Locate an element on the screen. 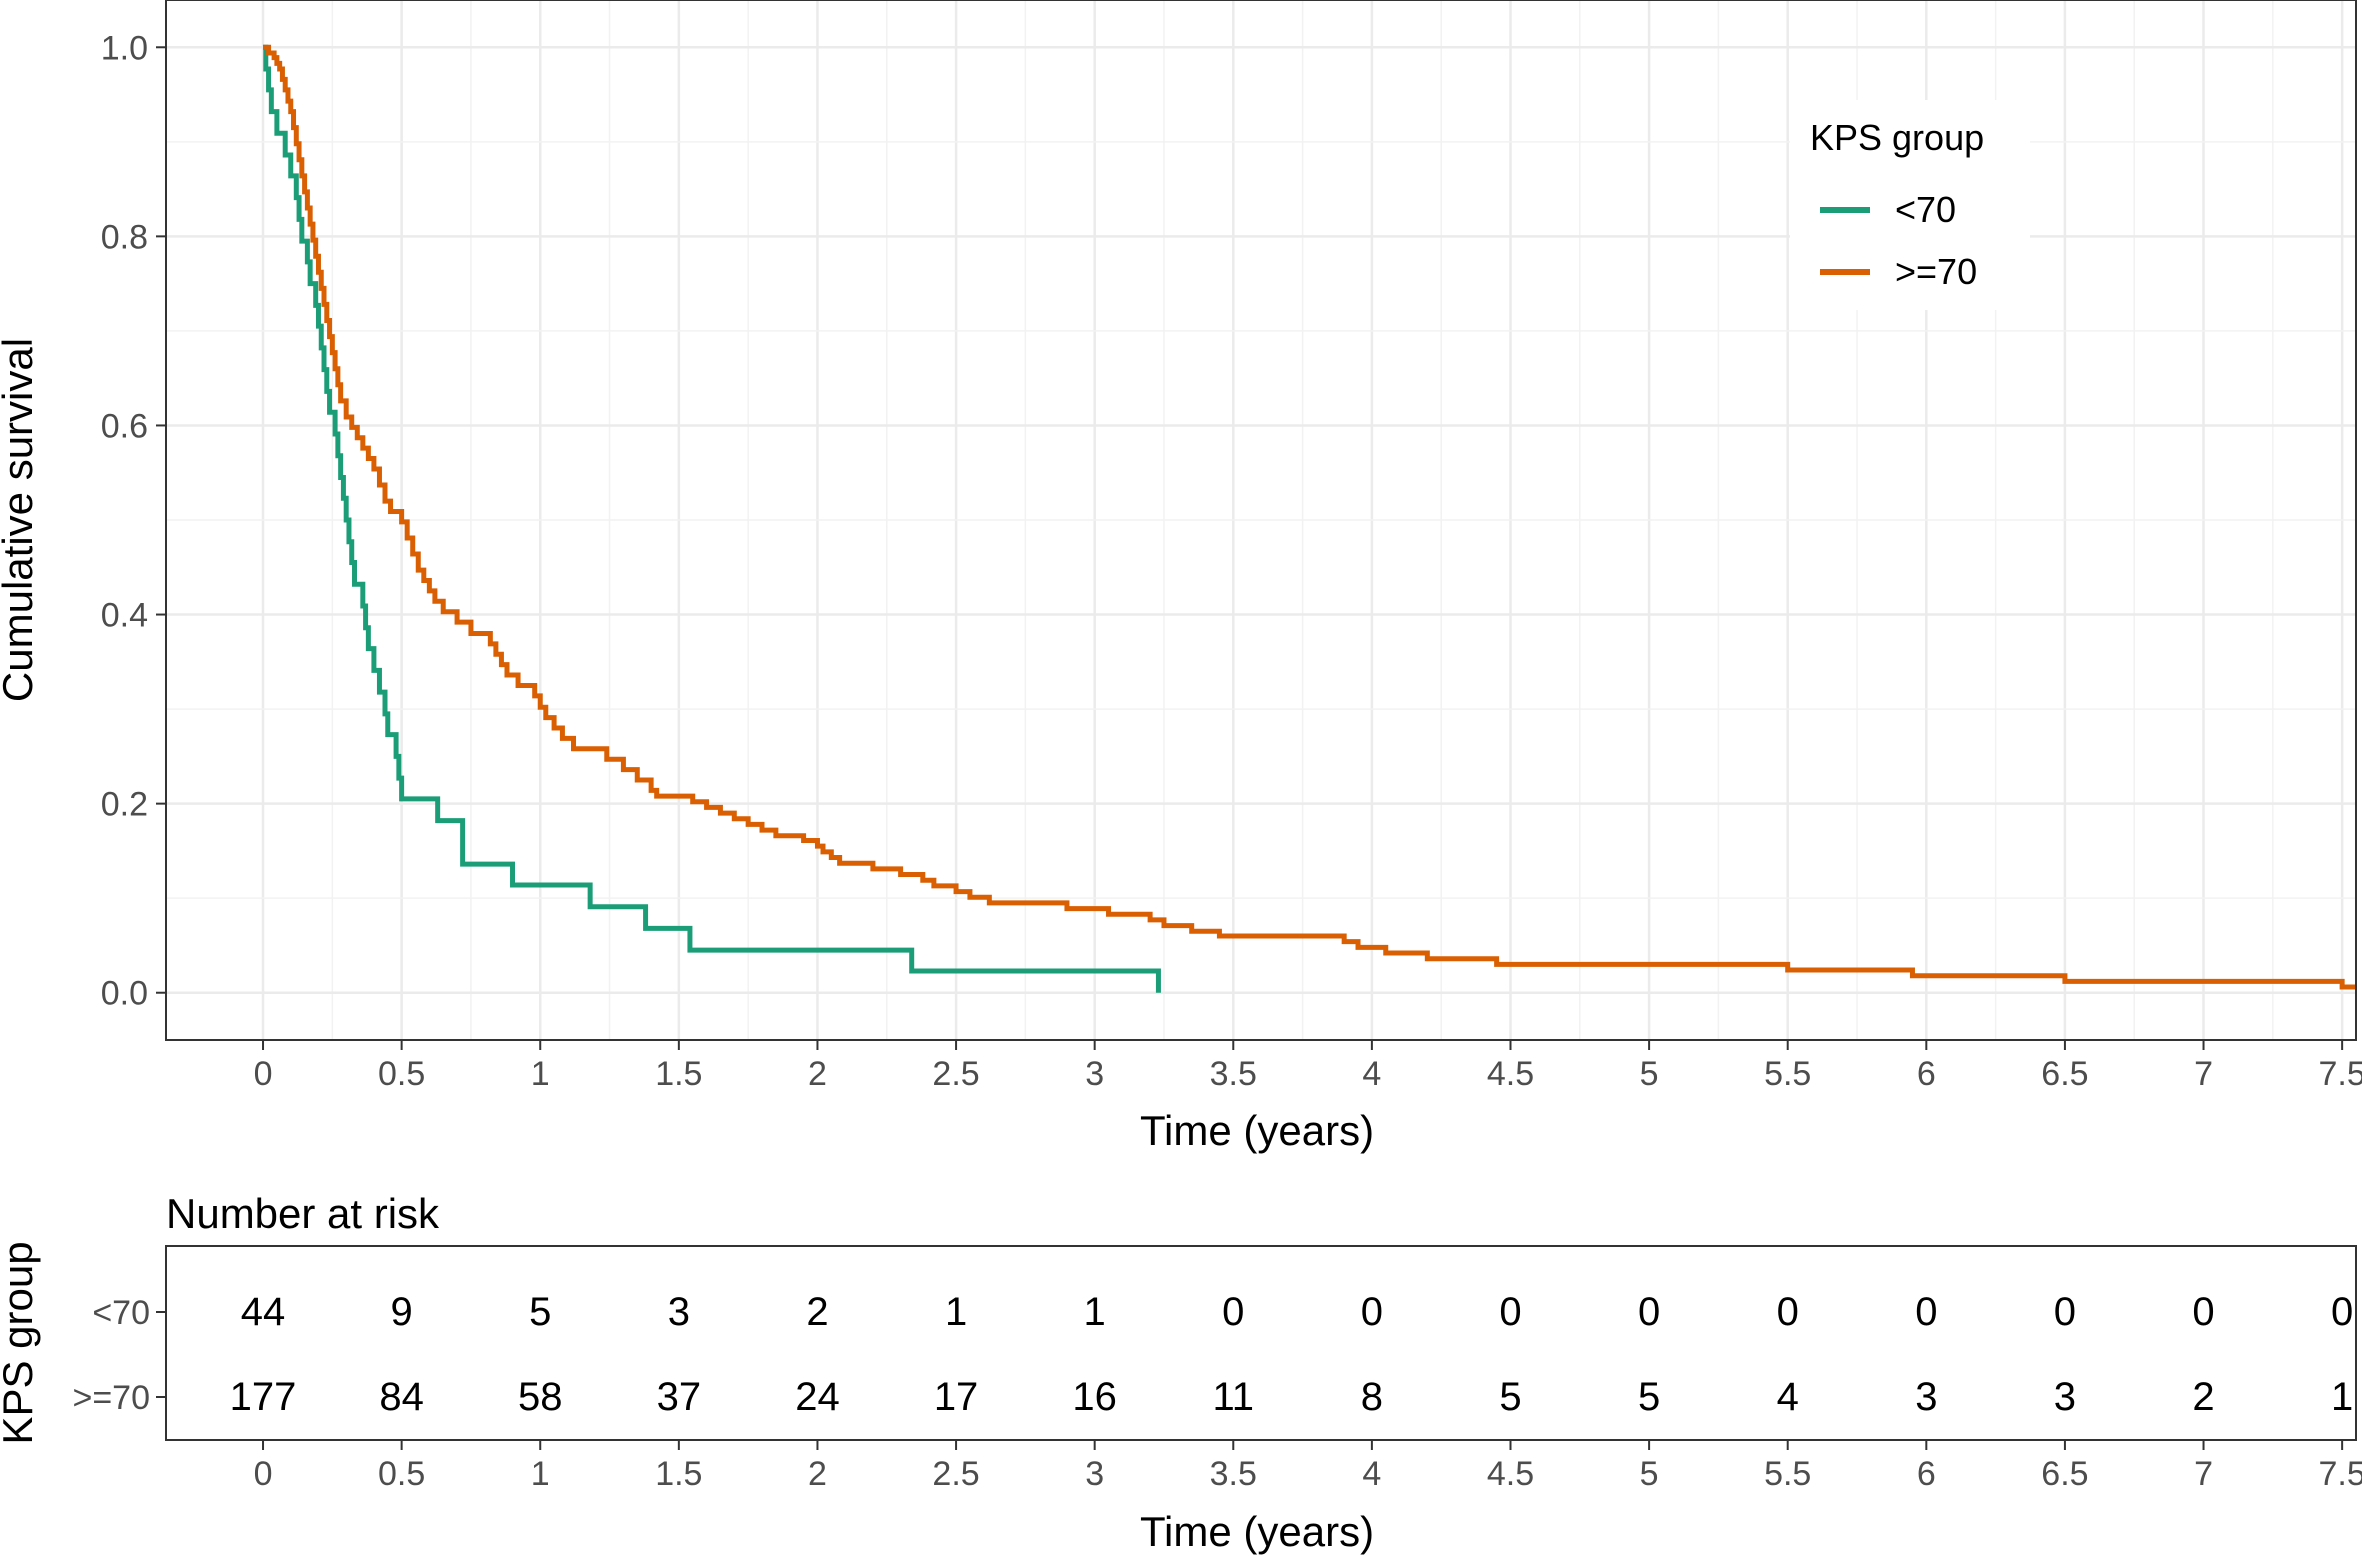  risk-cell-lt70-8: 0 is located at coordinates (1372, 1312).